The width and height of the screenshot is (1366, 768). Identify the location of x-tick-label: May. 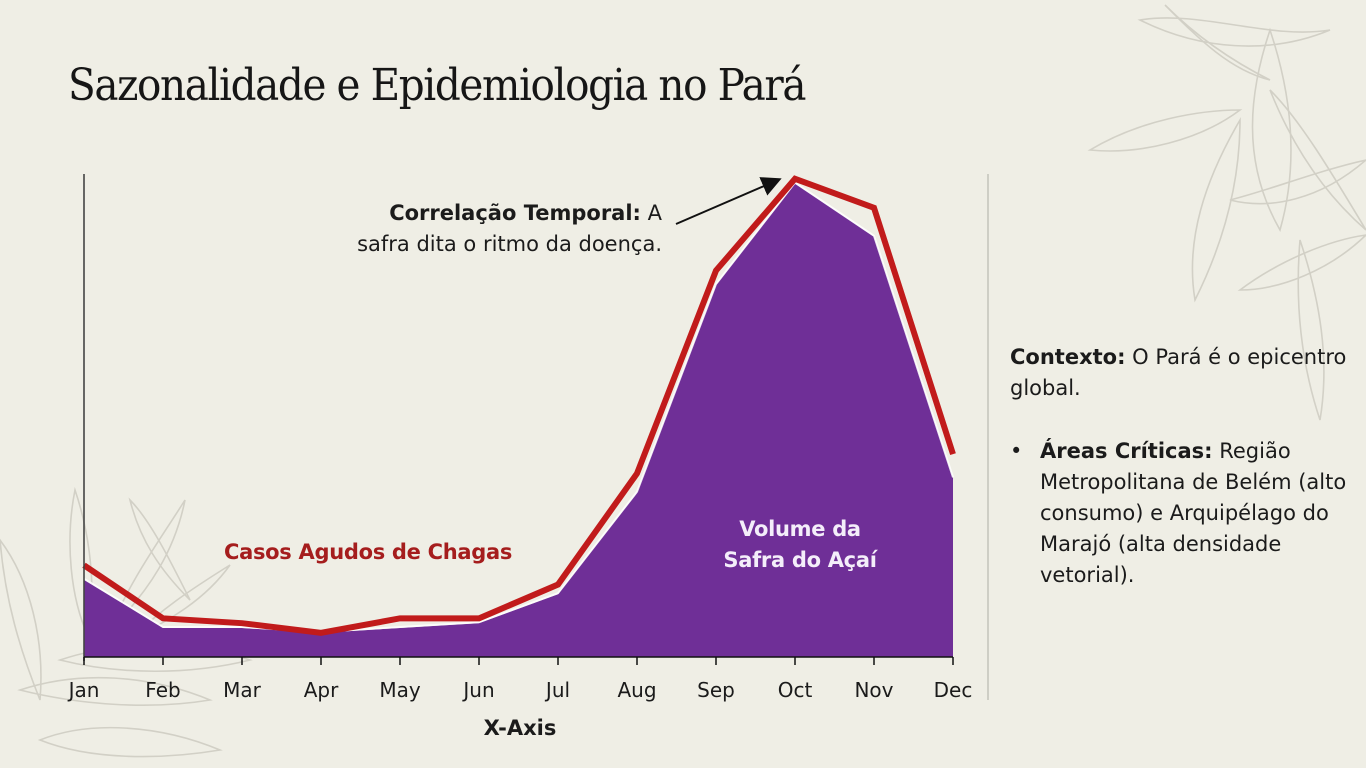
(400, 690).